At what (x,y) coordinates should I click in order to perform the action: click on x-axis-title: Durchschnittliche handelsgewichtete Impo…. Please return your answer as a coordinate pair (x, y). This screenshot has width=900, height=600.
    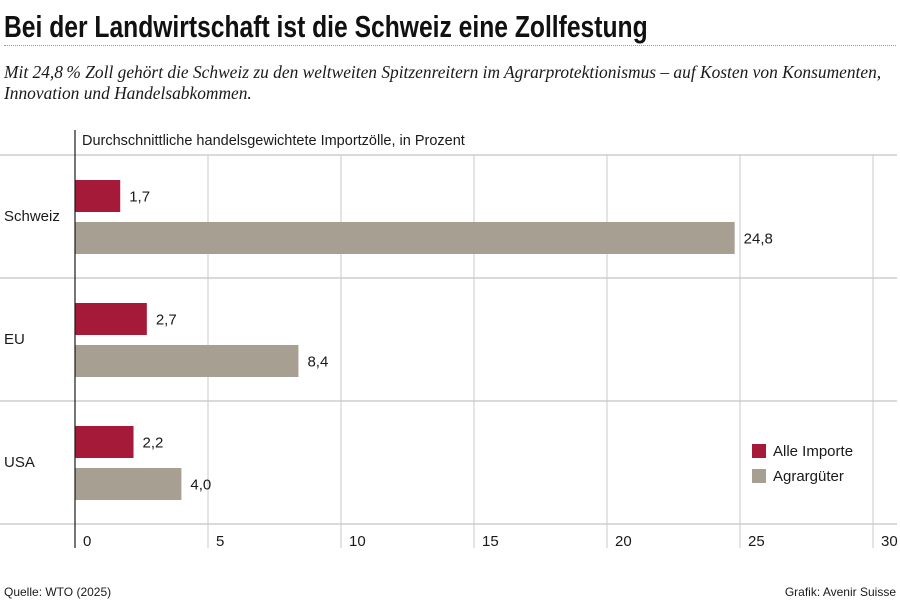
    Looking at the image, I should click on (273, 141).